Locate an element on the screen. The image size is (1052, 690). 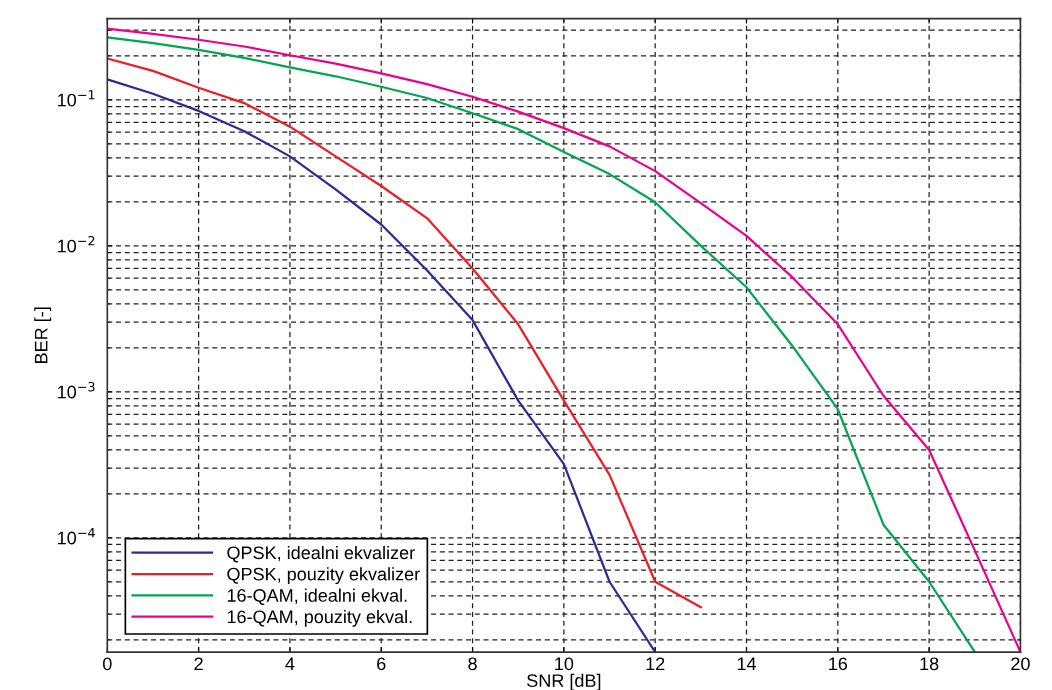
y-tick-label: 10$^{−4}$ is located at coordinates (76, 536).